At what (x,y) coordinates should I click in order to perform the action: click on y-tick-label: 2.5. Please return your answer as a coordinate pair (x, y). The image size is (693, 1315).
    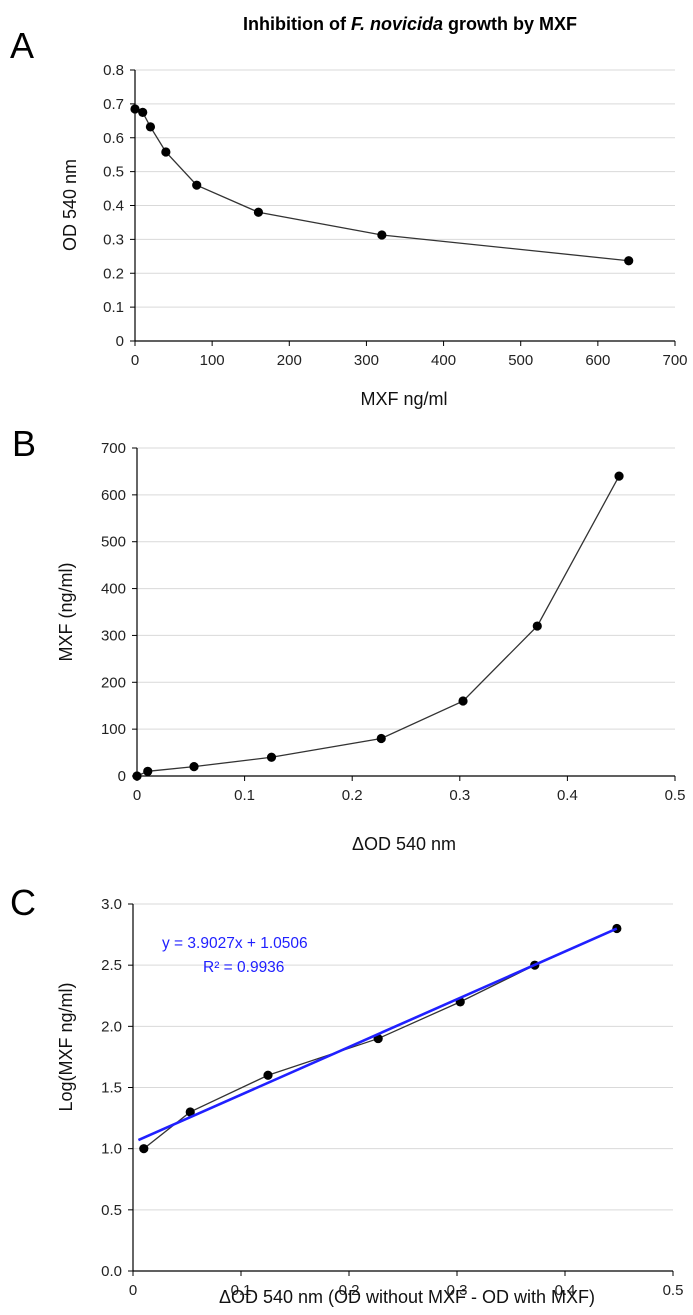
    Looking at the image, I should click on (111, 965).